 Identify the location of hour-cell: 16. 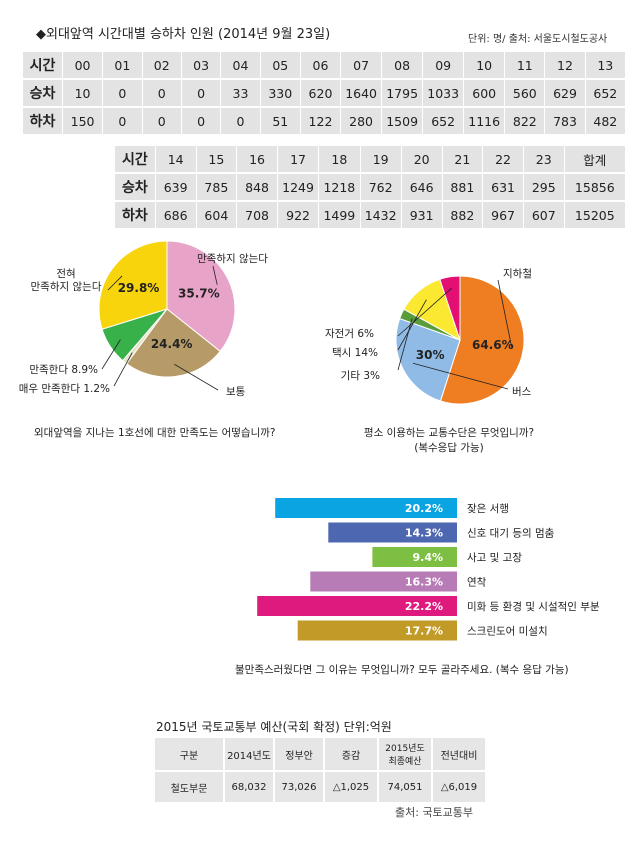
(257, 160).